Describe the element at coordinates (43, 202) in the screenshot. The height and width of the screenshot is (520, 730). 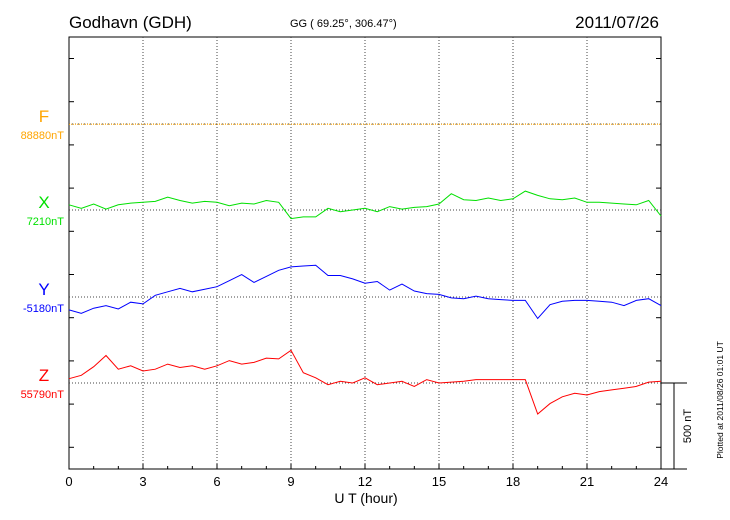
I see `series-name-X: X` at that location.